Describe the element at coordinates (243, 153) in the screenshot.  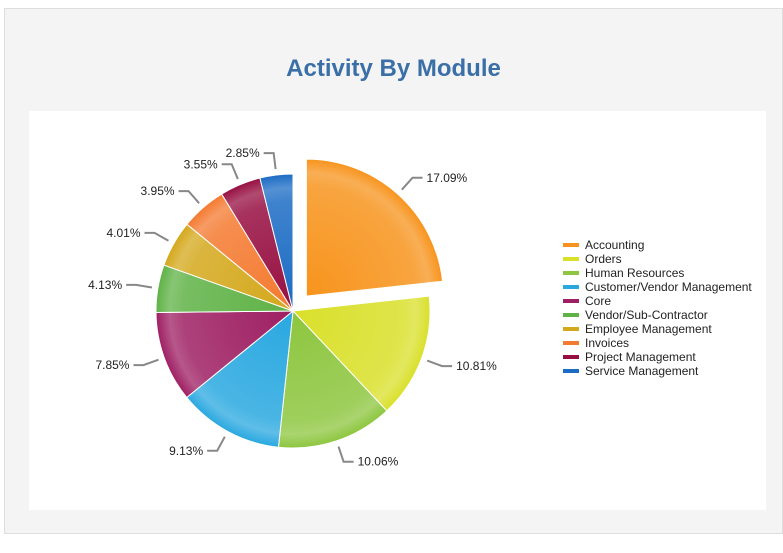
I see `data-label: 2.85%` at that location.